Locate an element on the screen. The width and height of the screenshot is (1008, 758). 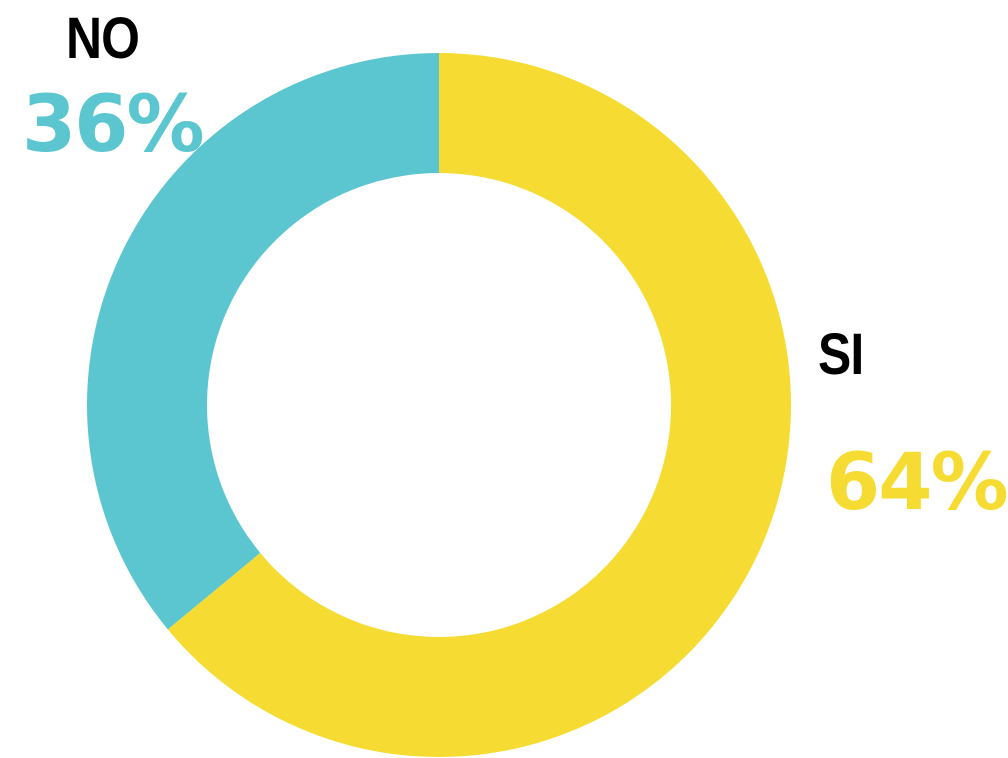
slice-label-si: SI is located at coordinates (841, 354).